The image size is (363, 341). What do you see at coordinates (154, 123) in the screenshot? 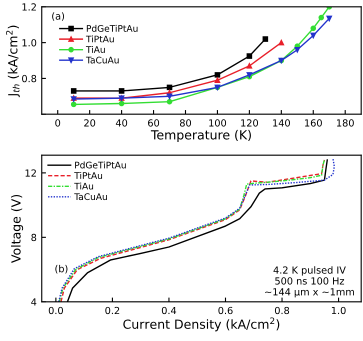
I see `x-tick-label: 60` at bounding box center [154, 123].